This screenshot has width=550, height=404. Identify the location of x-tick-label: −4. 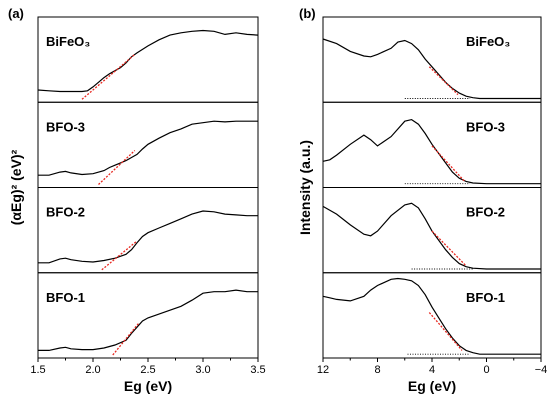
(541, 370).